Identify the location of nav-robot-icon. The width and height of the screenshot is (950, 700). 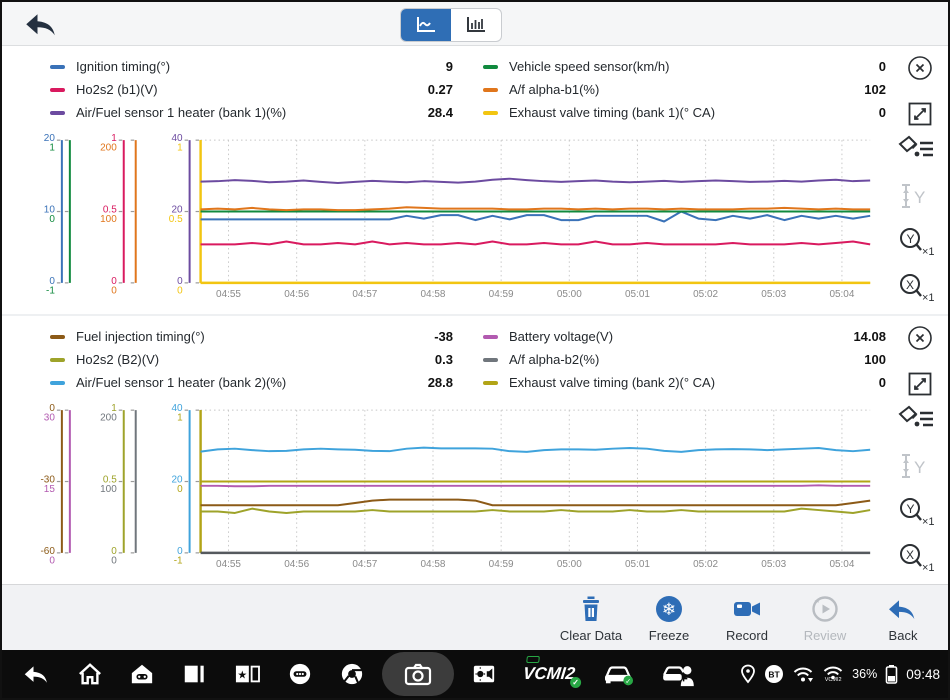
(300, 674).